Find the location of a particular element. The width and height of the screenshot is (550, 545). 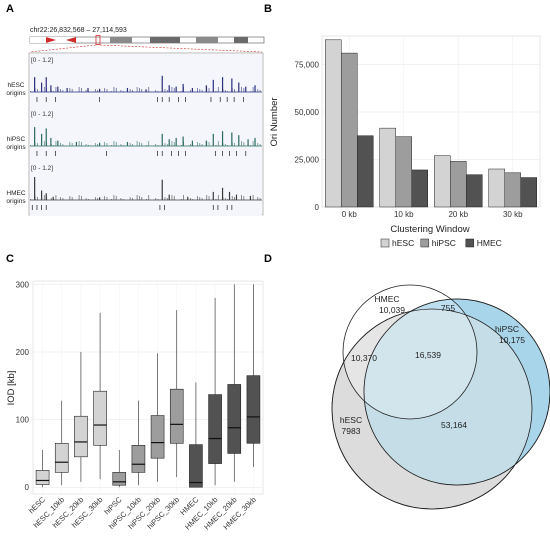

track-label-sub: origins is located at coordinates (16, 201).